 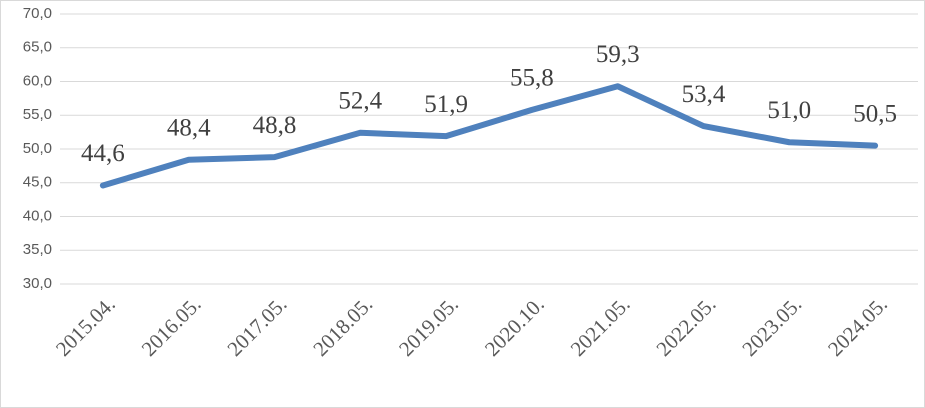 What do you see at coordinates (875, 113) in the screenshot?
I see `data-label: 50,5` at bounding box center [875, 113].